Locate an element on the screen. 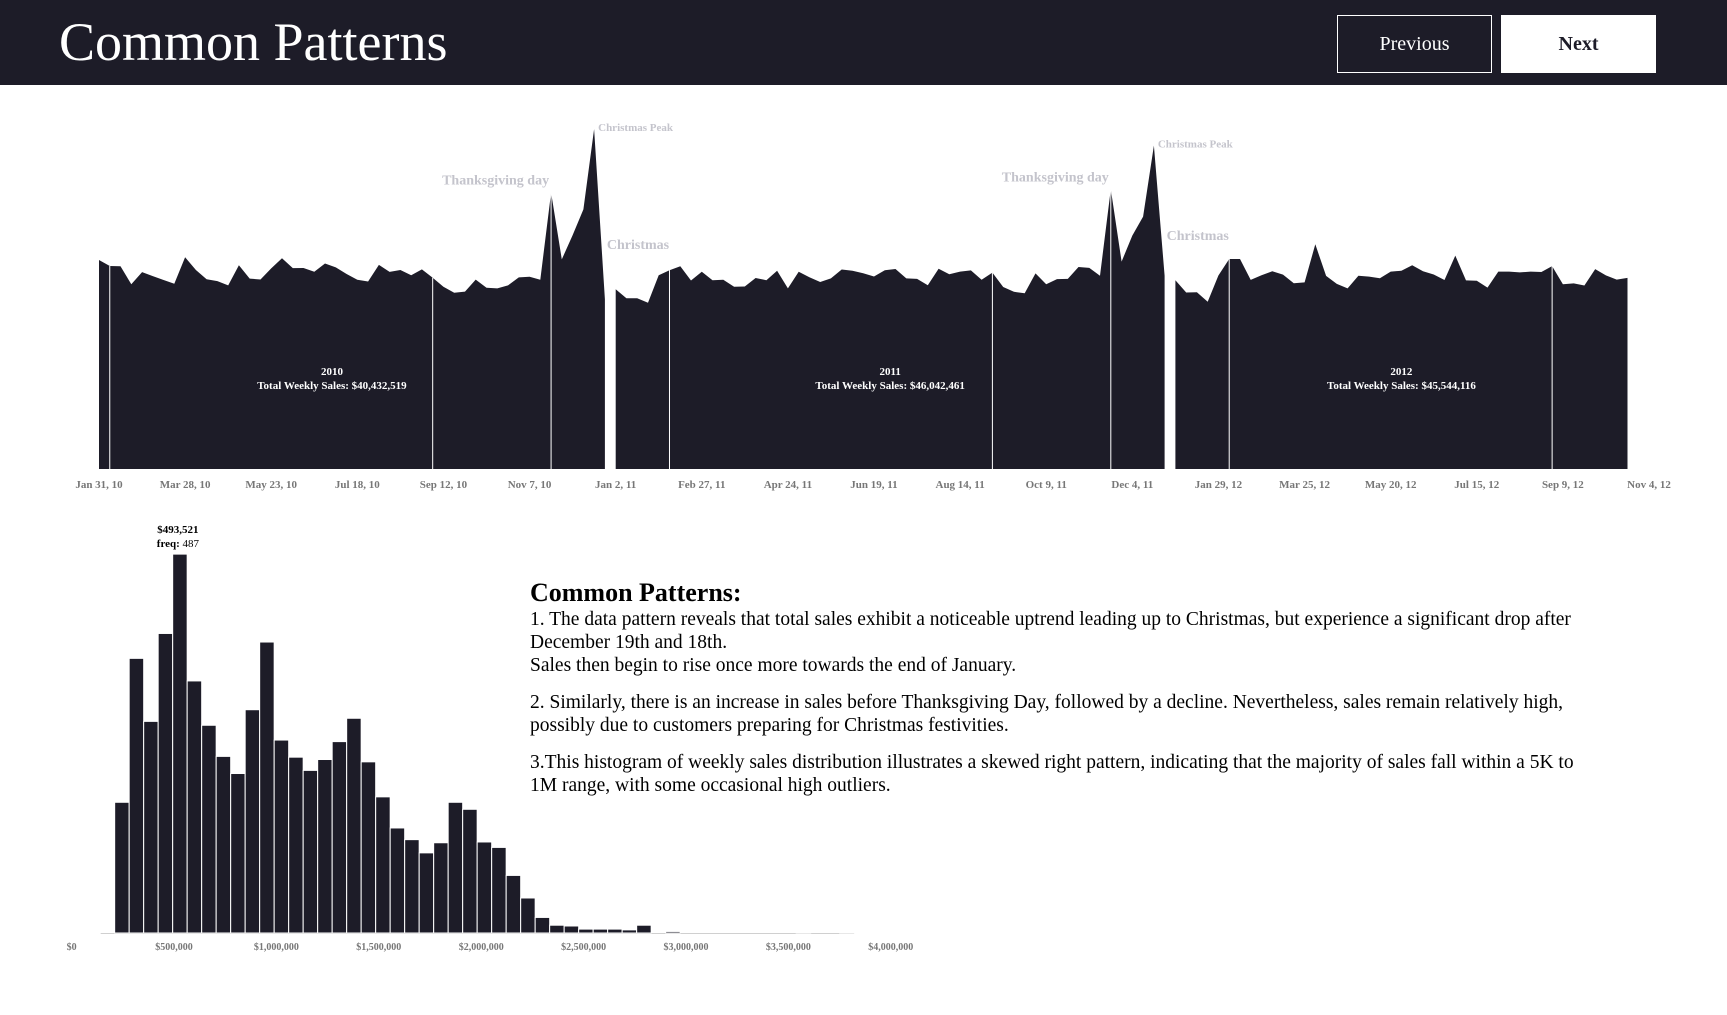  hist-x-tick-label: $1,500,000 is located at coordinates (378, 947).